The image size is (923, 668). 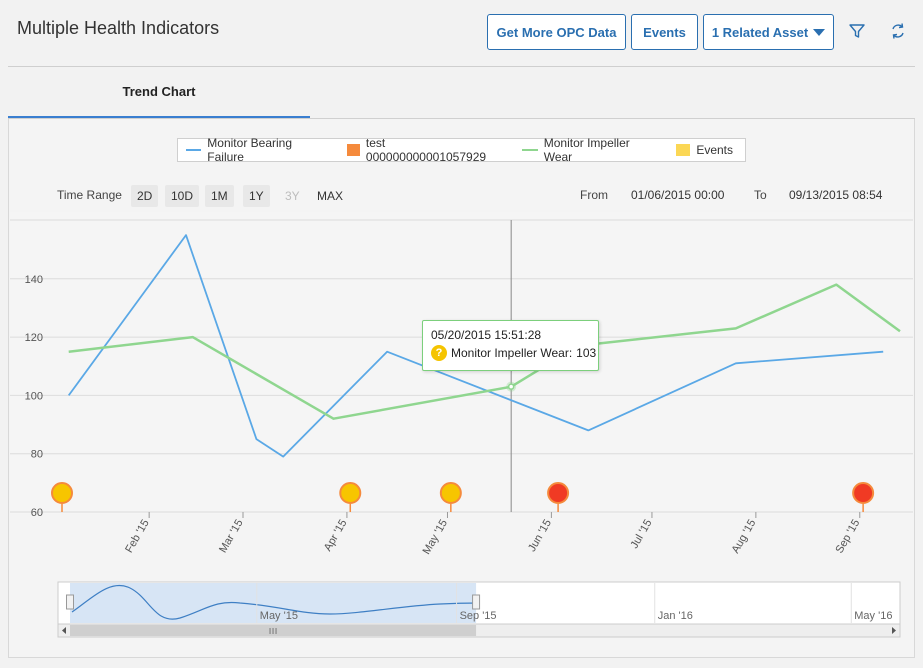 What do you see at coordinates (714, 150) in the screenshot?
I see `legend-label: Events` at bounding box center [714, 150].